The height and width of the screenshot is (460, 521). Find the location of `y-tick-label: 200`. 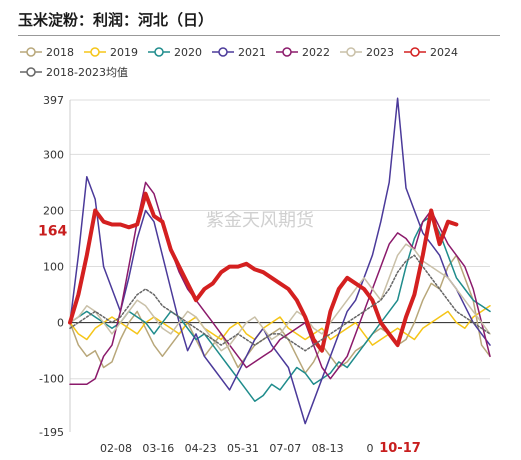

y-tick-label: 200 is located at coordinates (53, 210).